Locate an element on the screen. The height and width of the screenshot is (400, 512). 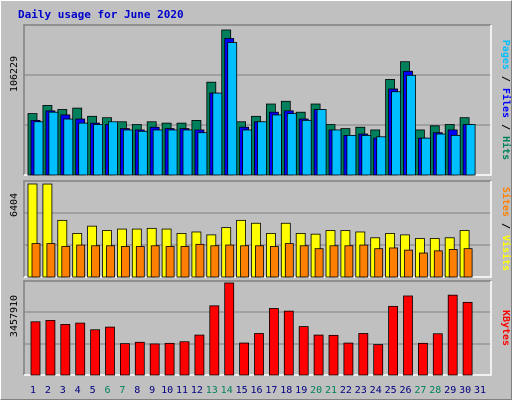
day-label-11: 11 is located at coordinates (182, 390).